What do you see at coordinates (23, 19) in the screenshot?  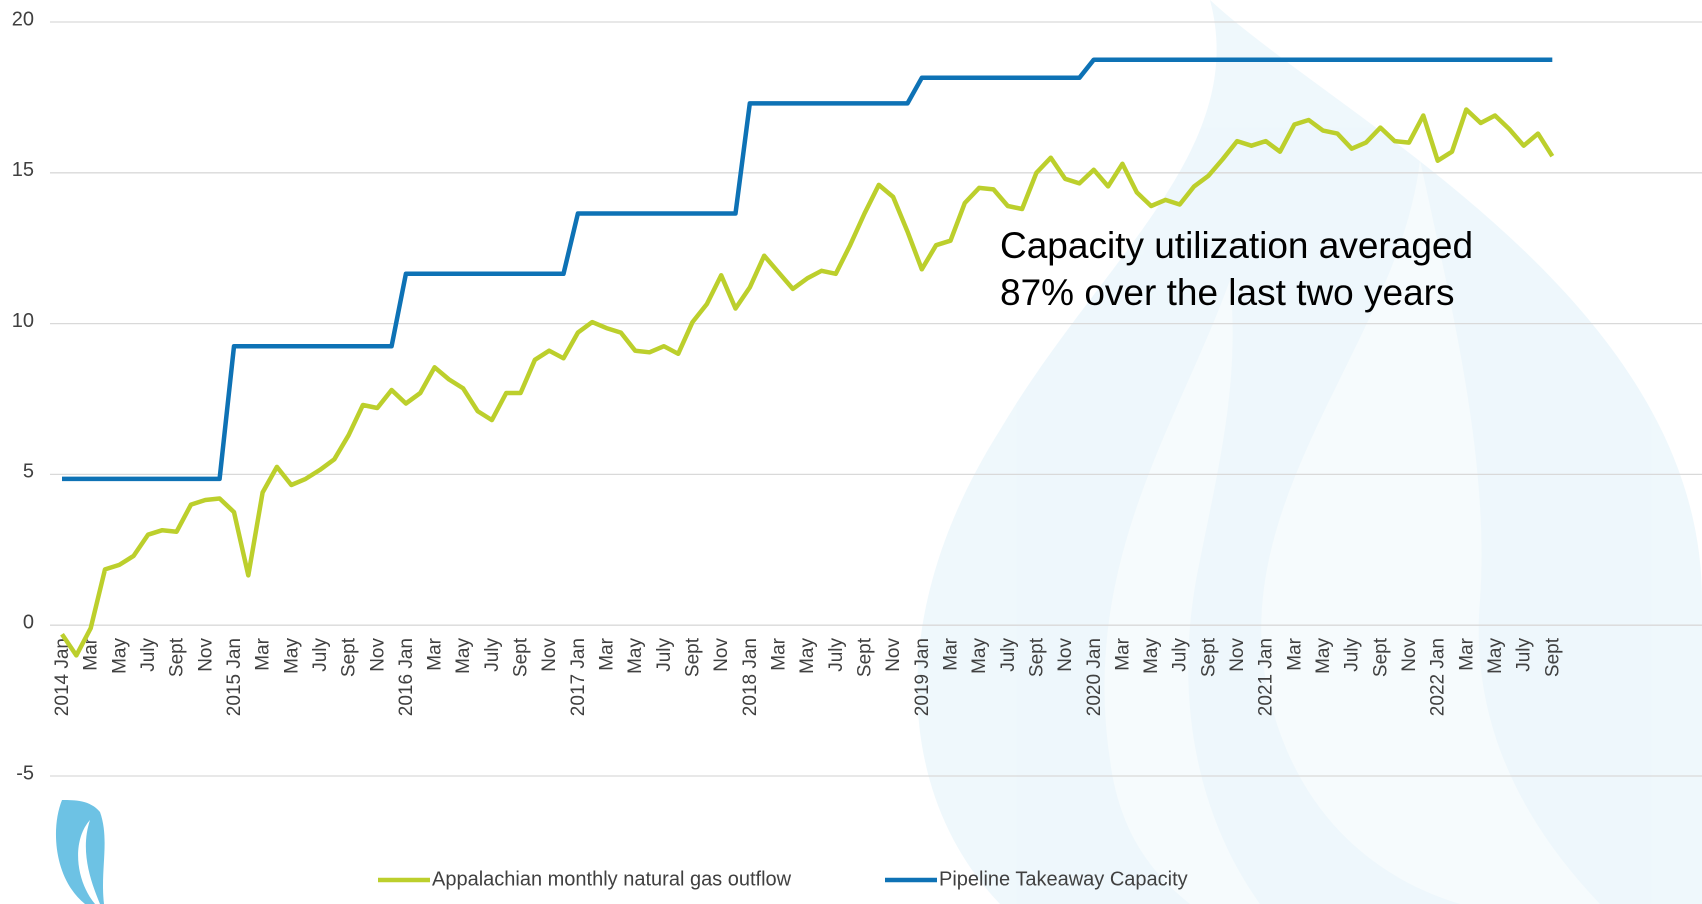 I see `y-tick-label: 20` at bounding box center [23, 19].